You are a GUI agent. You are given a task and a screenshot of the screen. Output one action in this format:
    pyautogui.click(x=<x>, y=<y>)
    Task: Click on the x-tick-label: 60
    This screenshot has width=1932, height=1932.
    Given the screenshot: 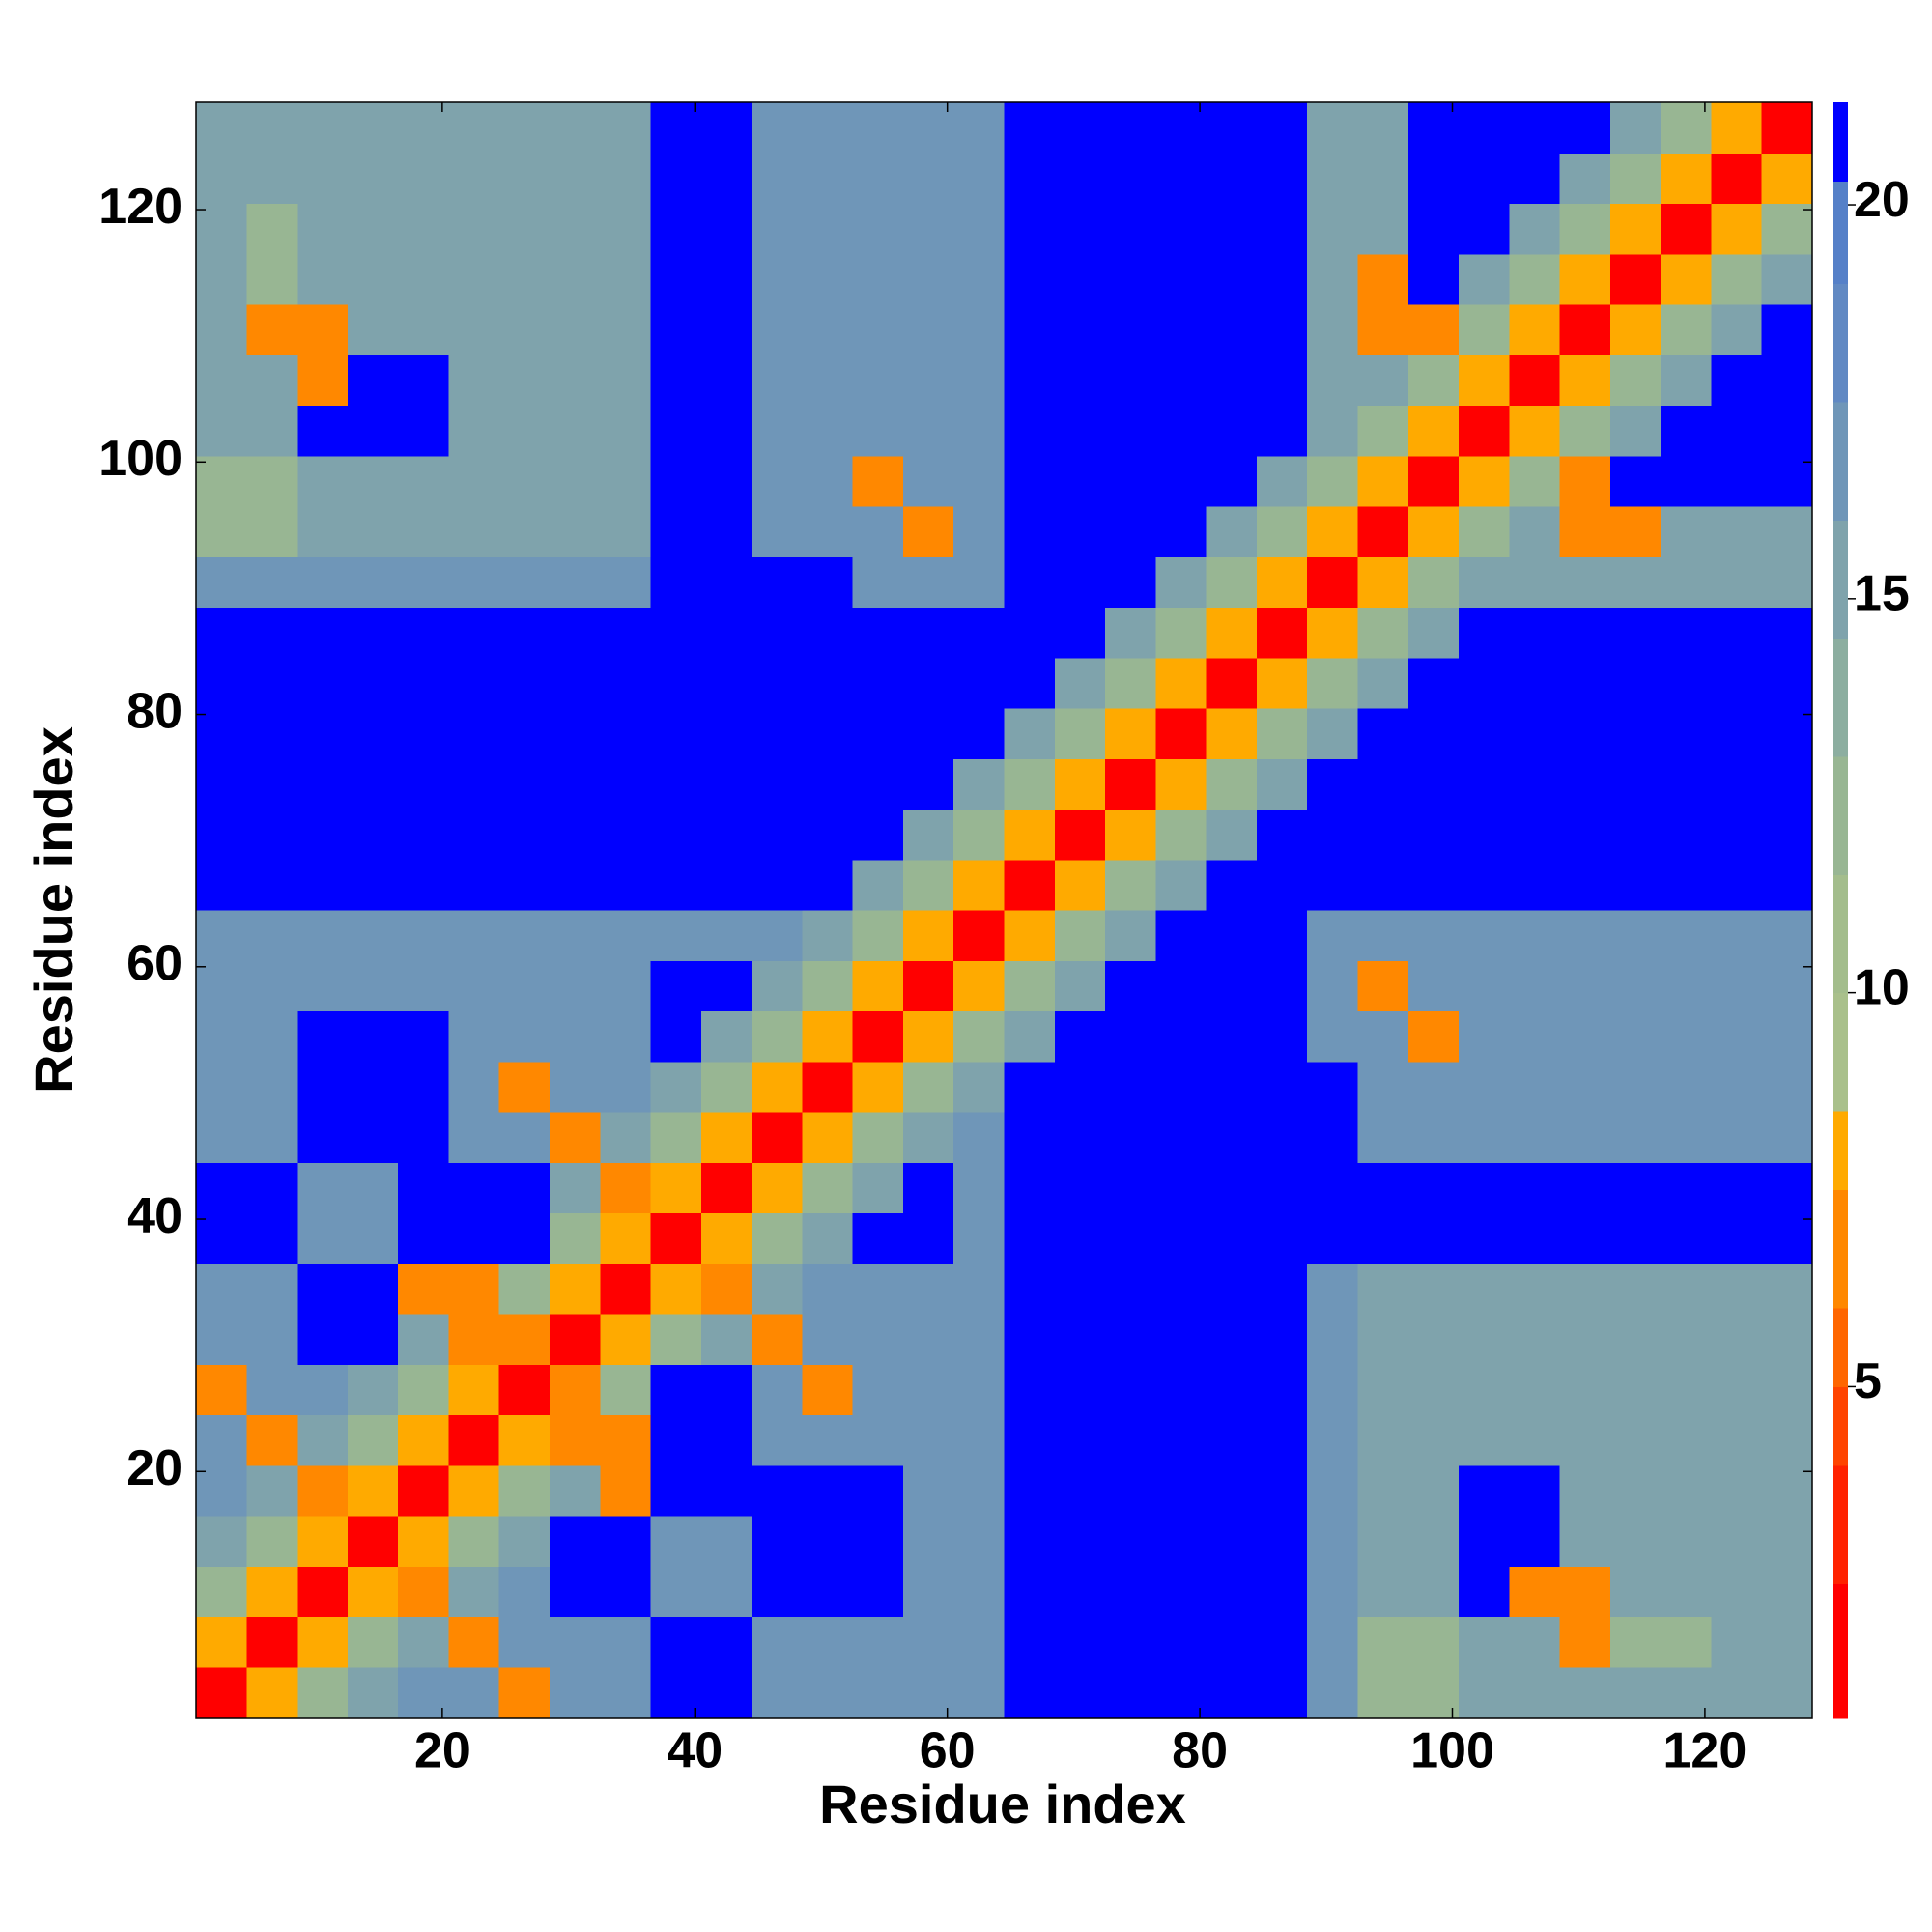 What is the action you would take?
    pyautogui.click(x=948, y=1751)
    